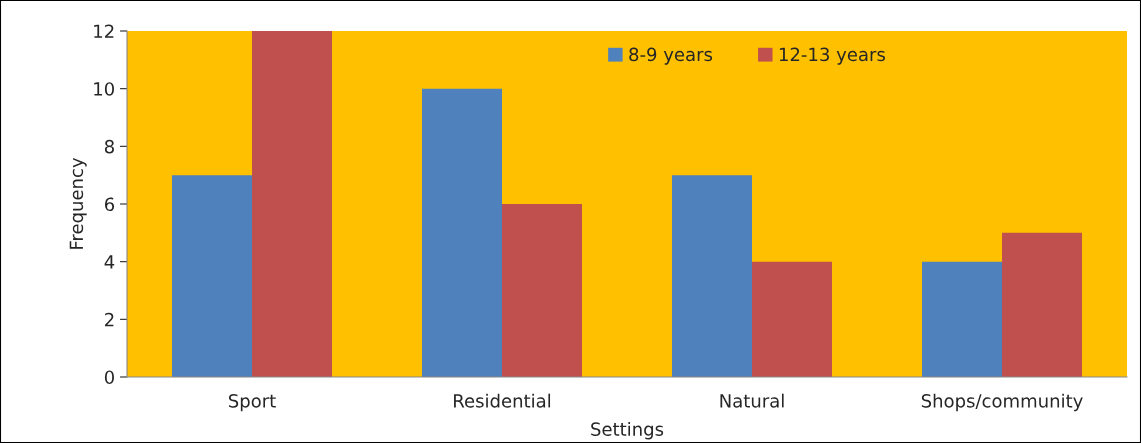 This screenshot has width=1141, height=443. I want to click on x-tick-label: Shops/community, so click(1002, 402).